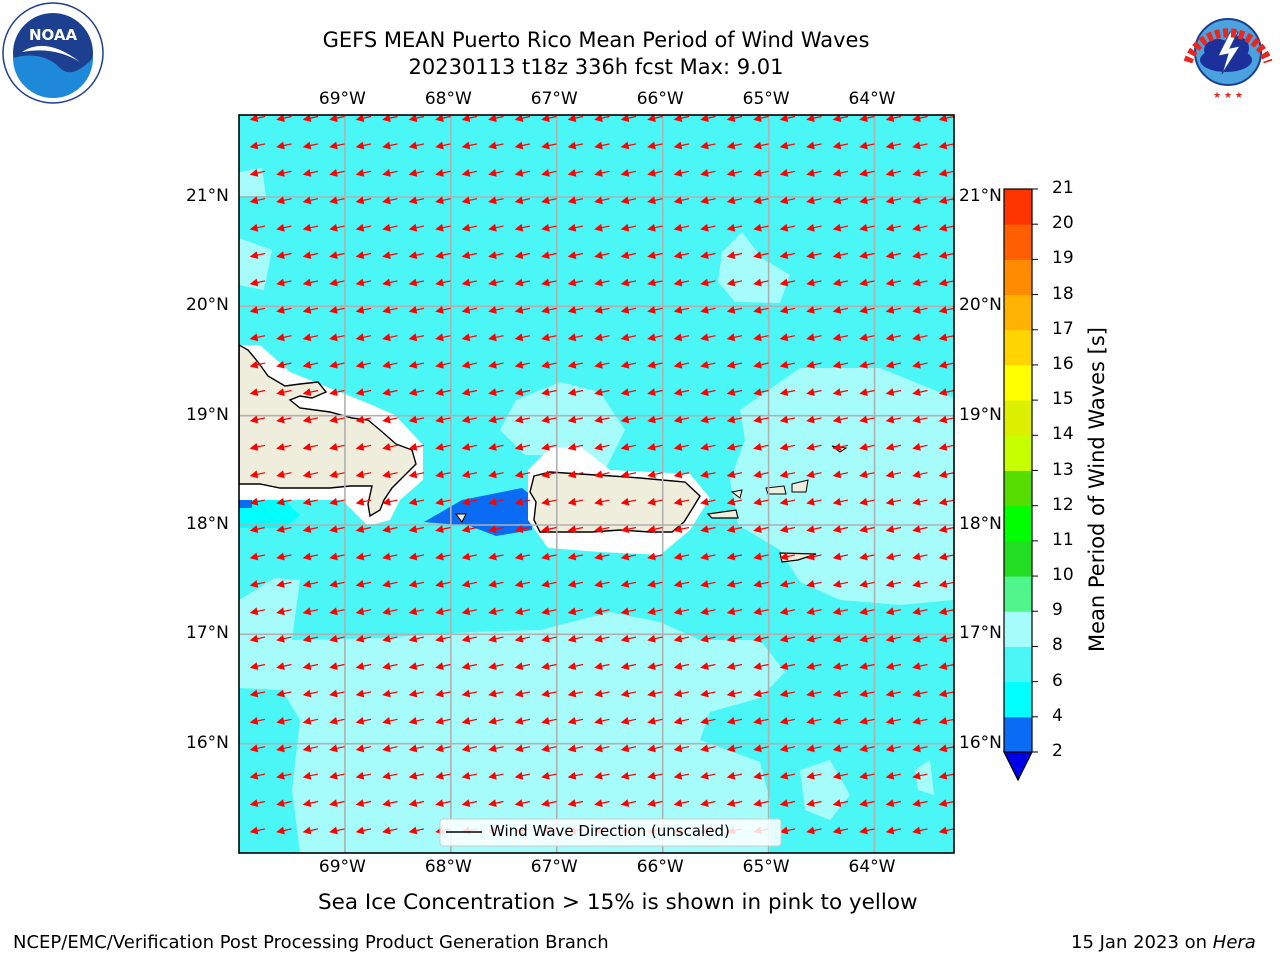 The image size is (1280, 960). What do you see at coordinates (766, 99) in the screenshot?
I see `lon-tick-top: 65°W` at bounding box center [766, 99].